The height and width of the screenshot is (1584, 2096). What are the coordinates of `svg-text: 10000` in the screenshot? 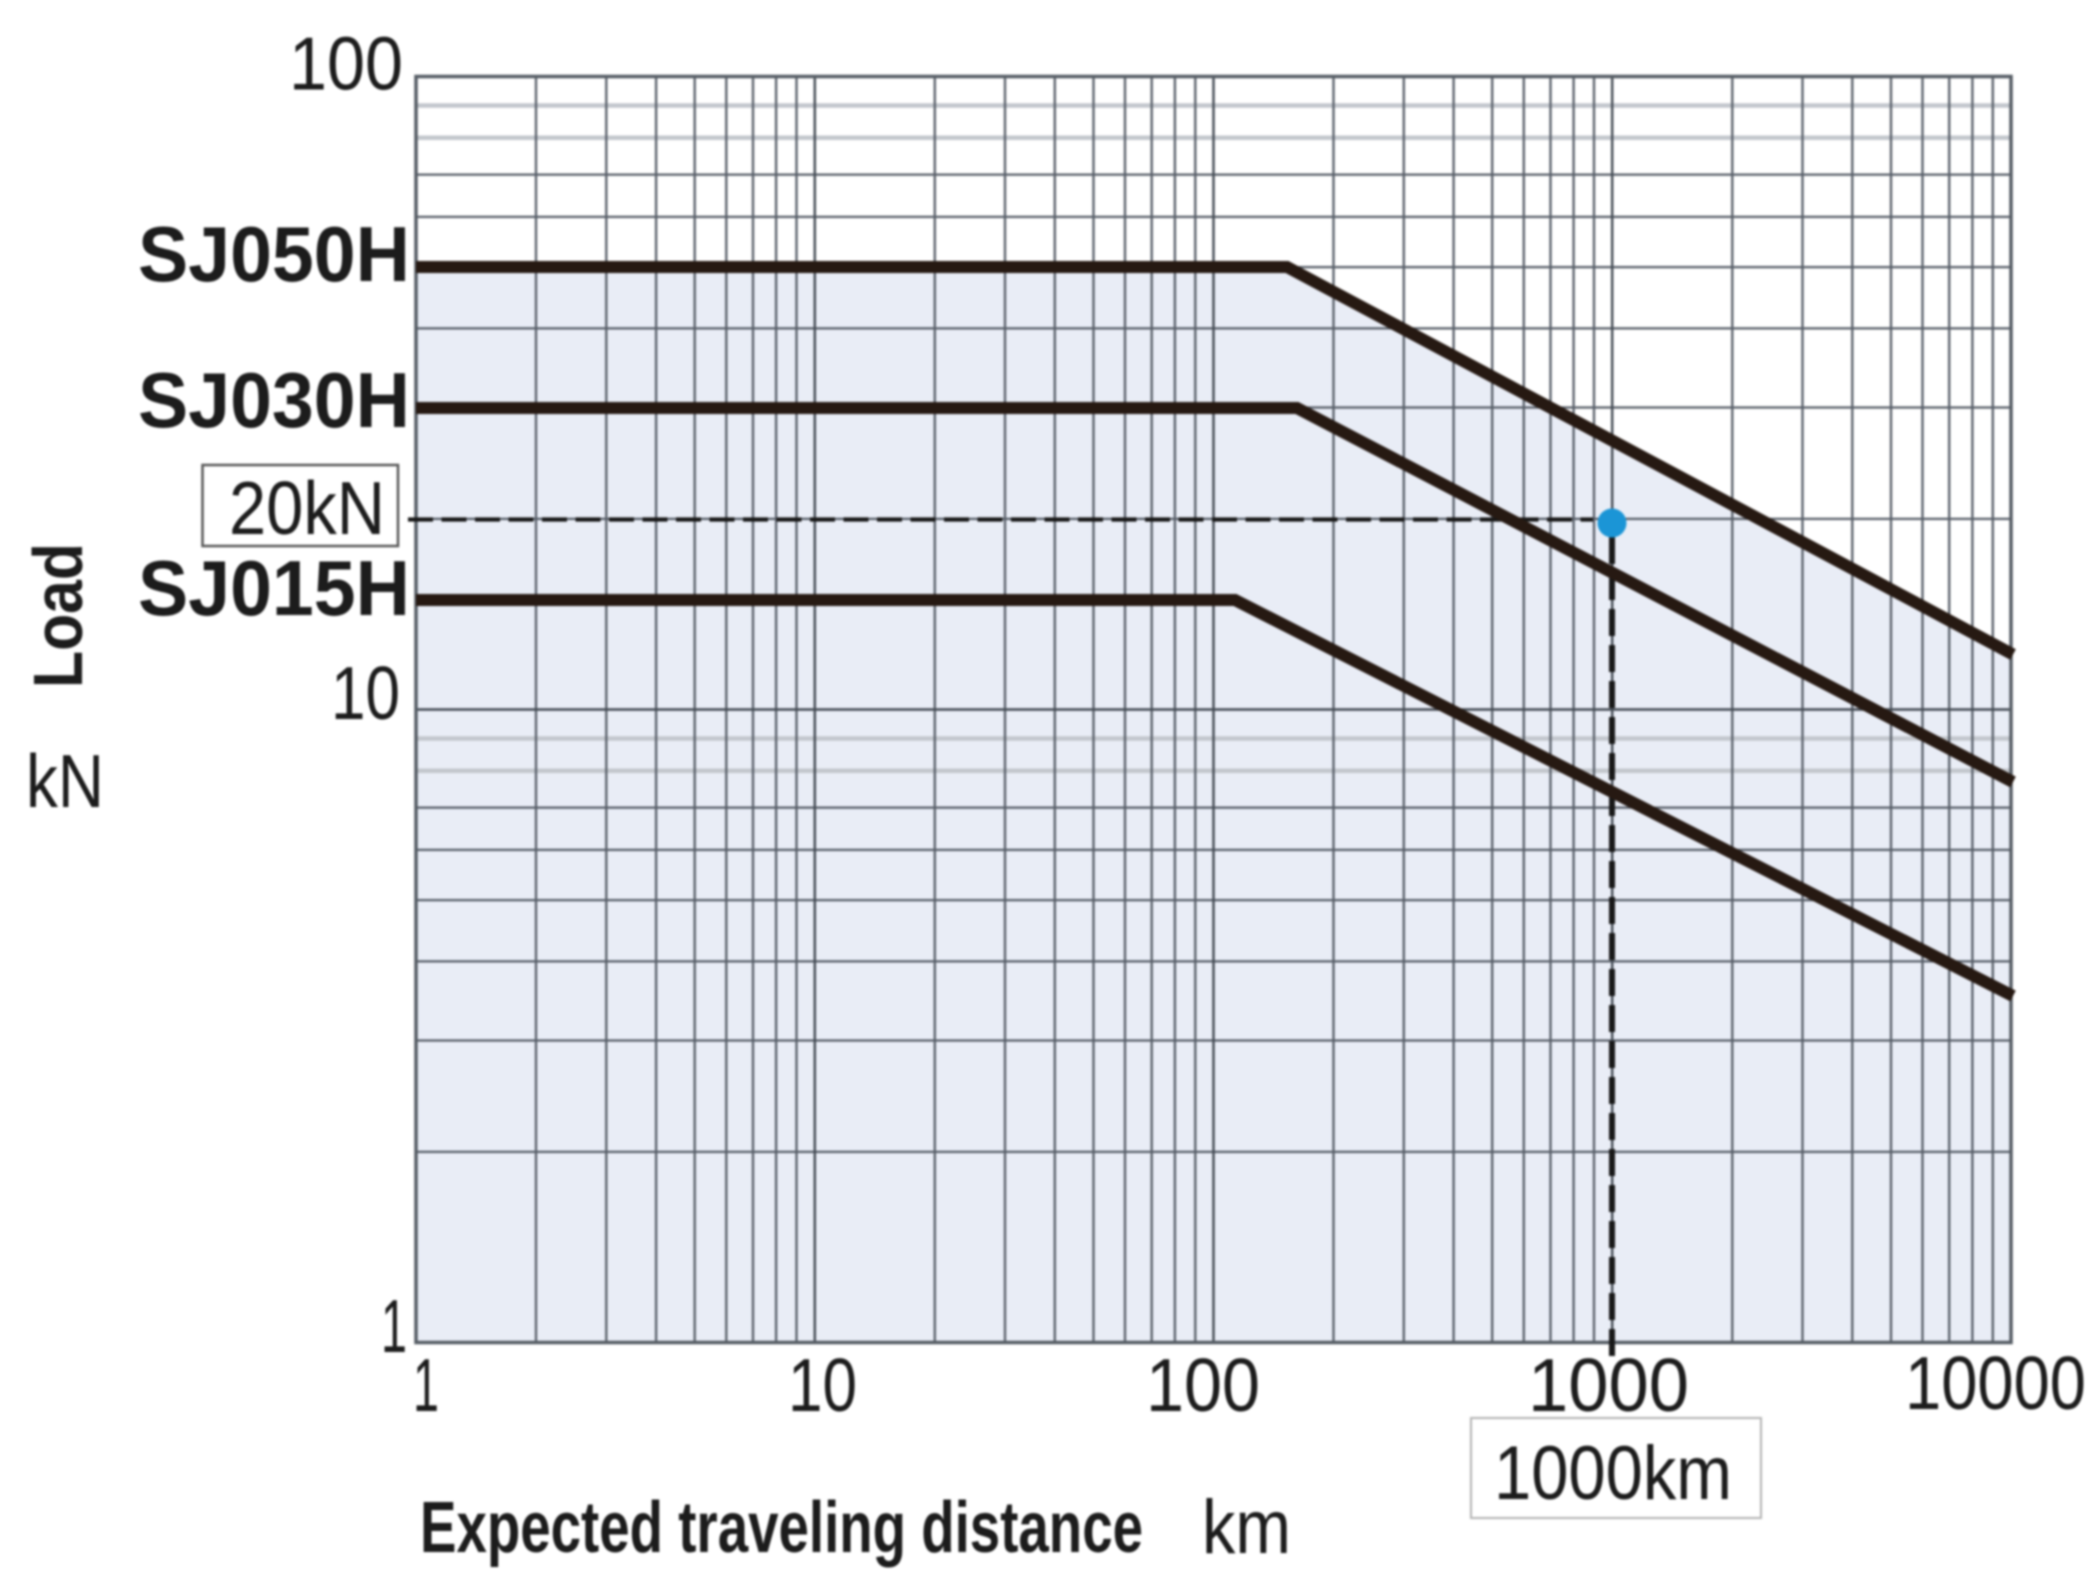 It's located at (1995, 1383).